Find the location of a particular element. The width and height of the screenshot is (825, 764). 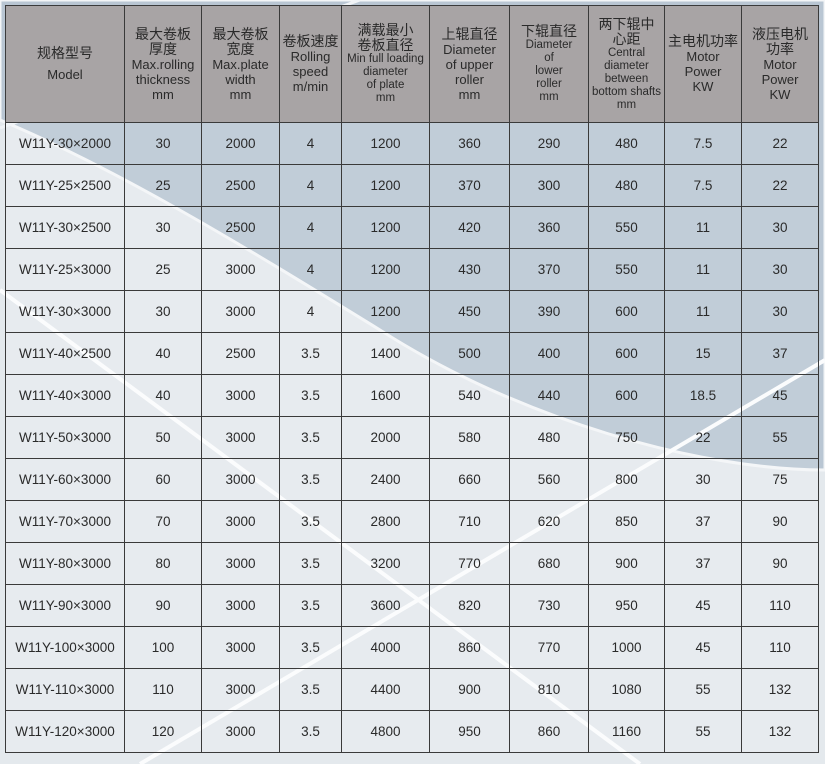

column-header-en: Model is located at coordinates (65, 74).